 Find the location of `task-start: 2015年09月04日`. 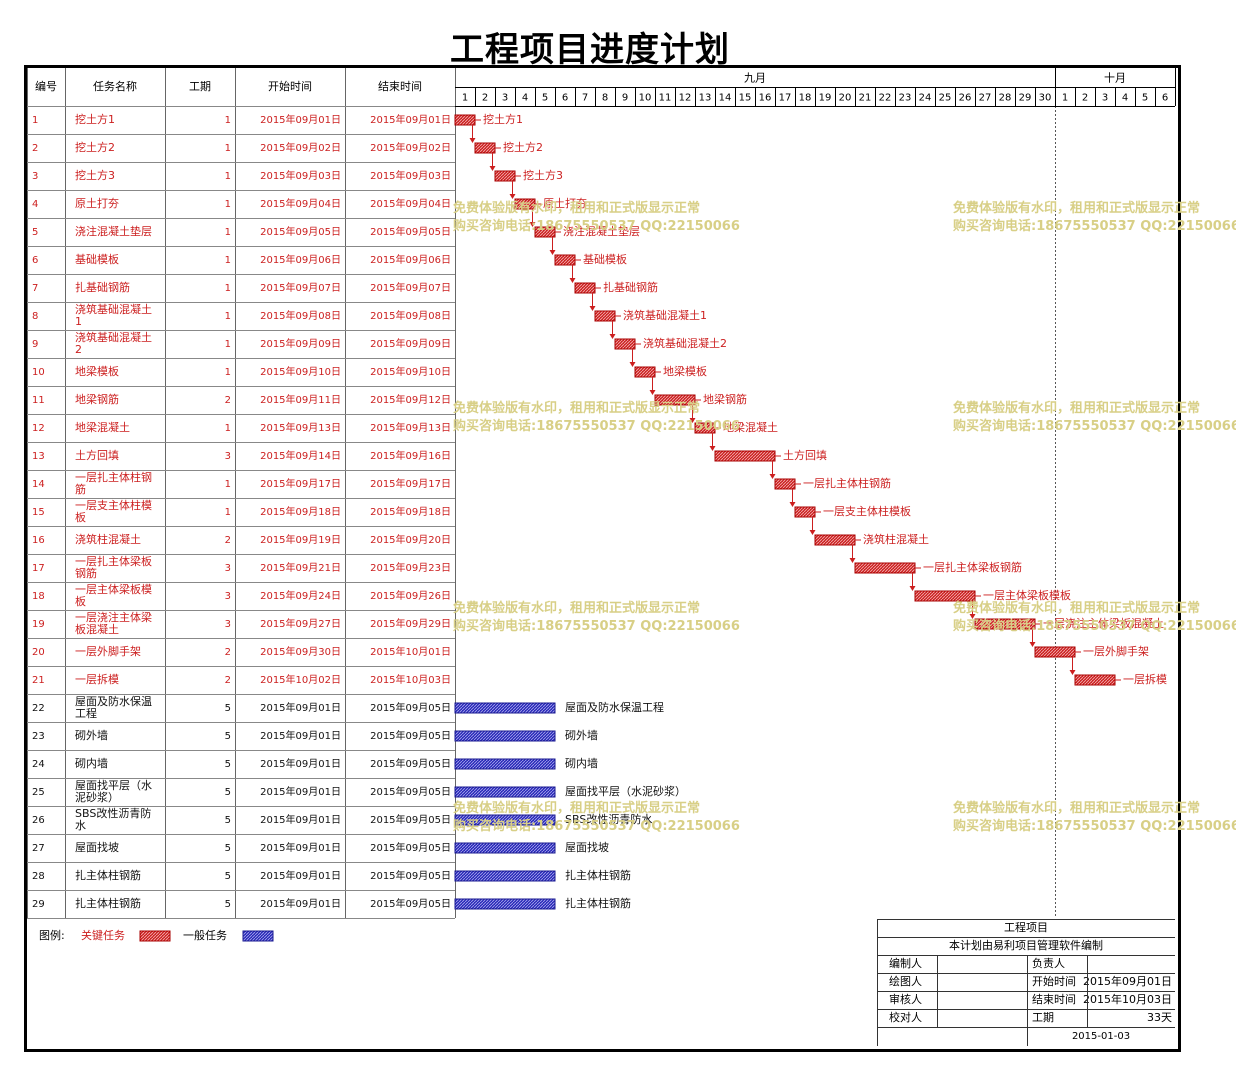

task-start: 2015年09月04日 is located at coordinates (300, 203).